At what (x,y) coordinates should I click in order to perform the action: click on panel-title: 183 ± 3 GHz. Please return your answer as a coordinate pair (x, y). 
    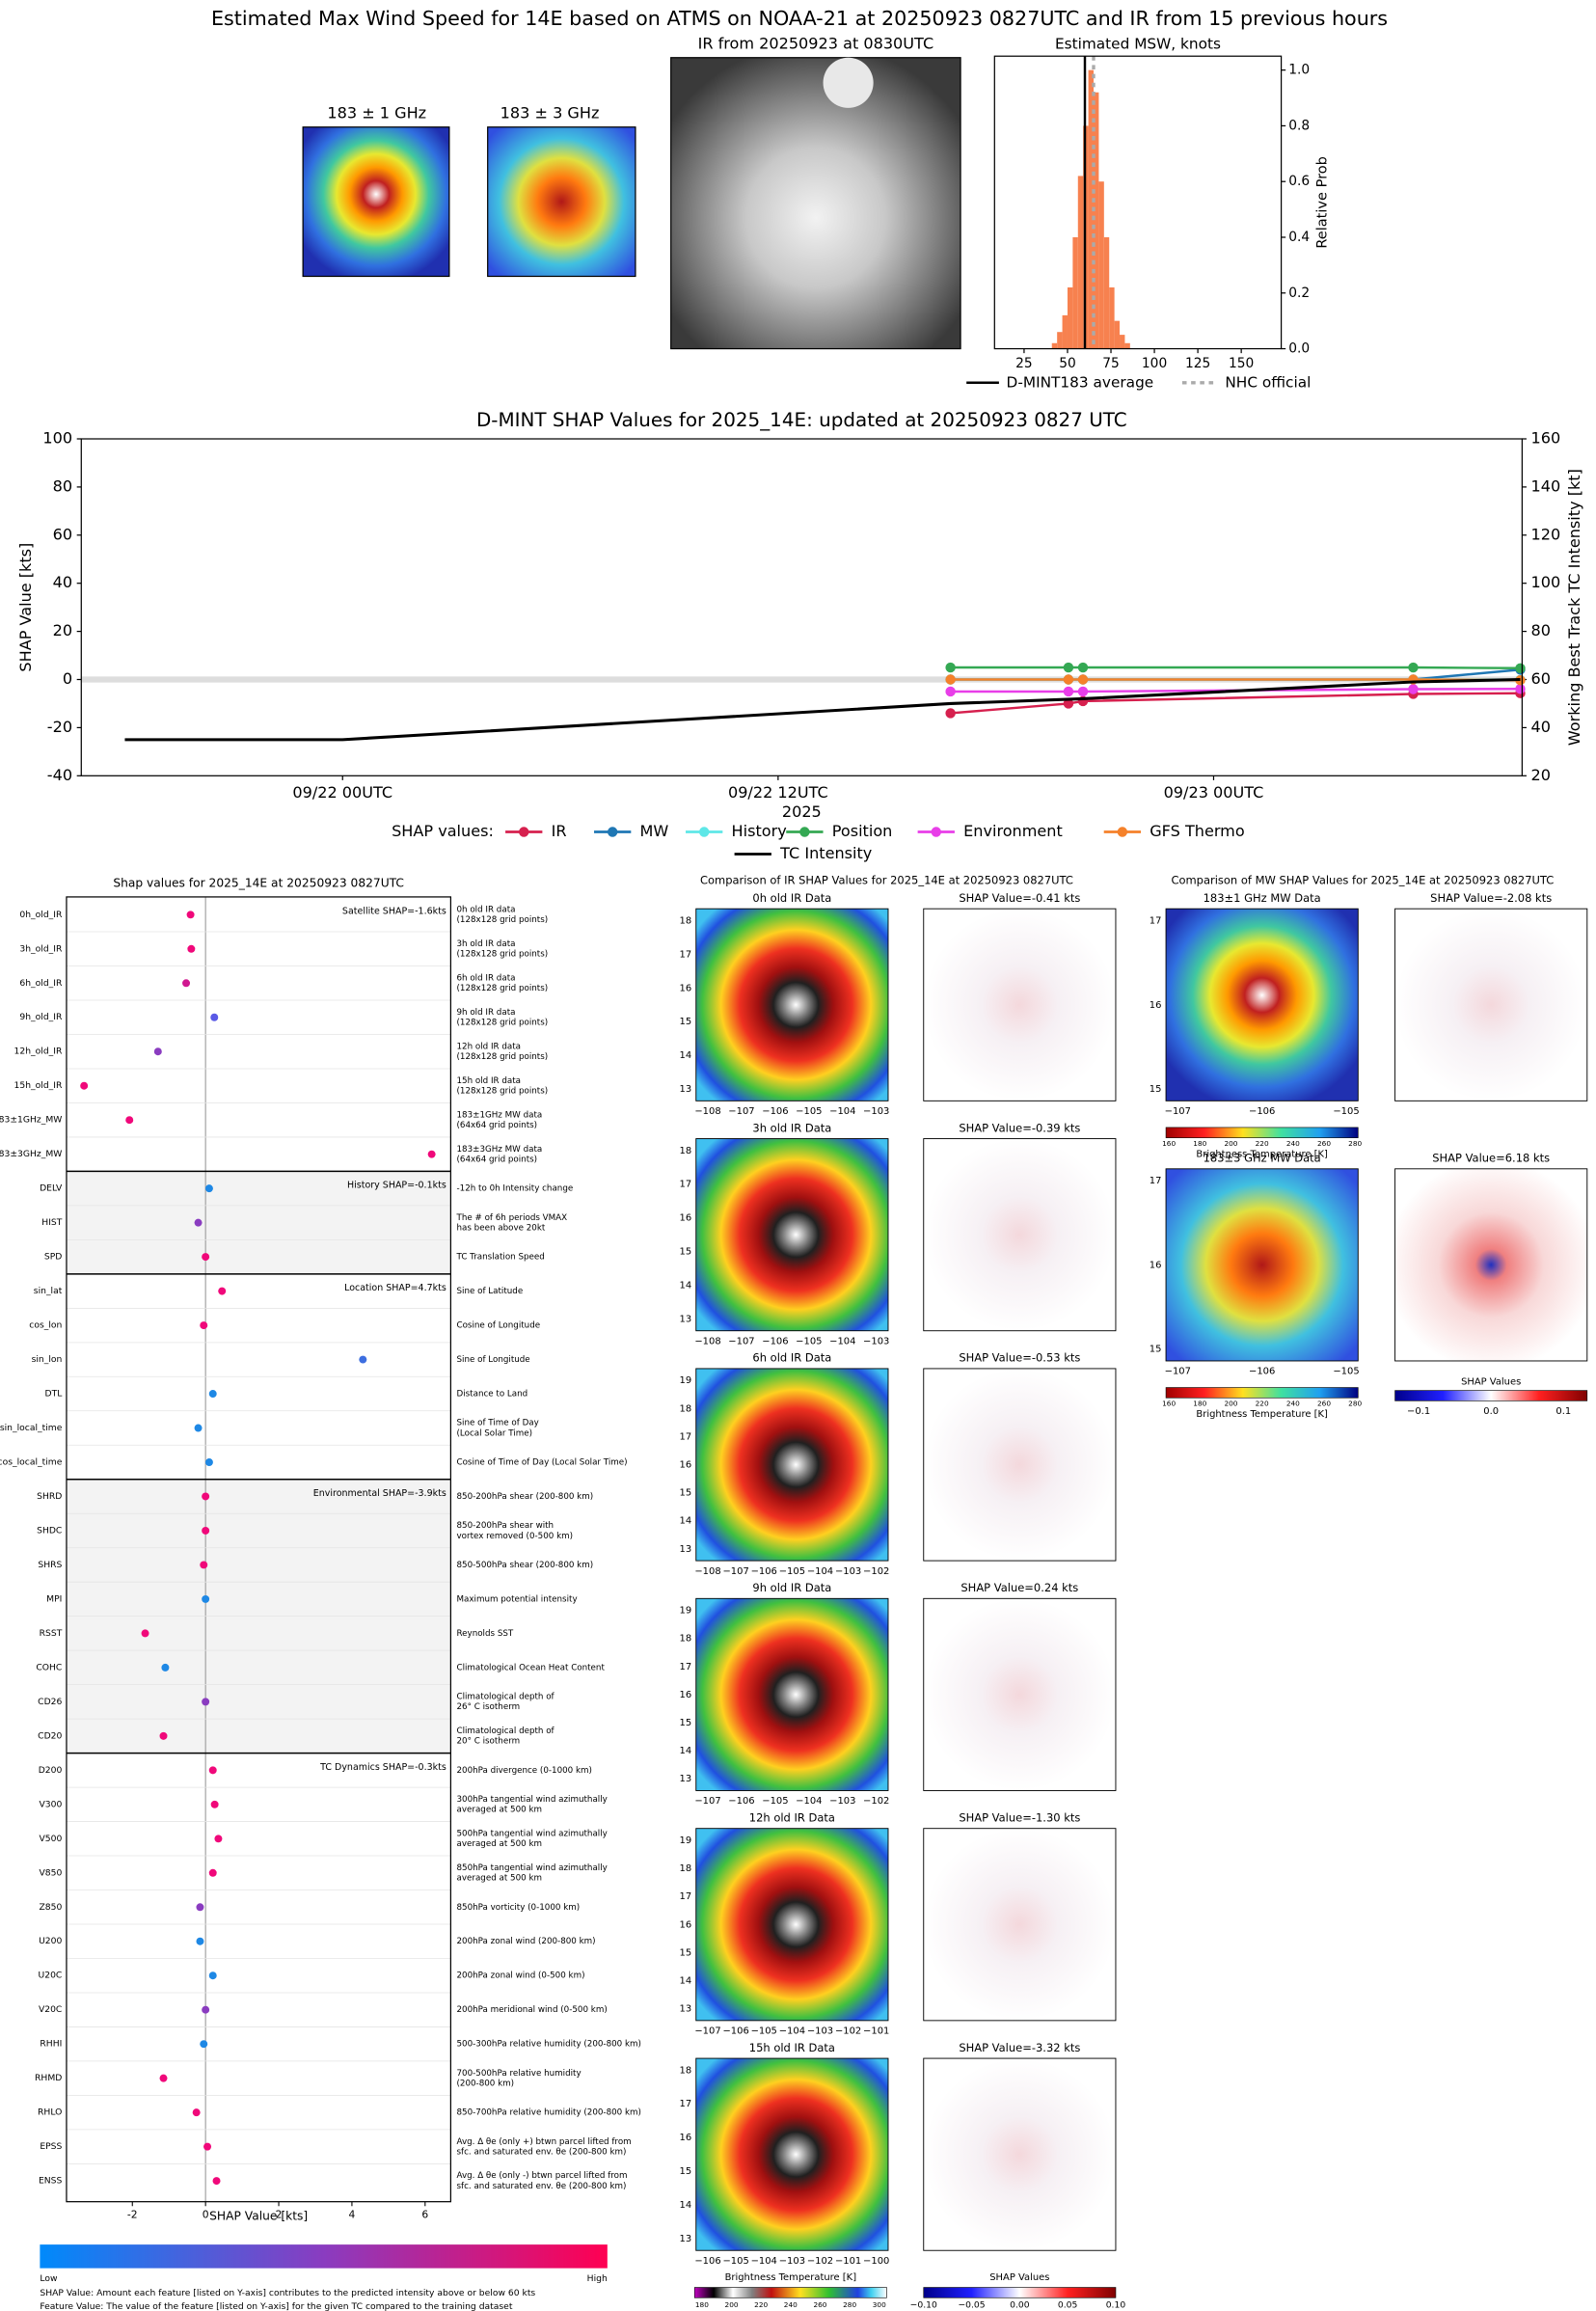
    Looking at the image, I should click on (550, 113).